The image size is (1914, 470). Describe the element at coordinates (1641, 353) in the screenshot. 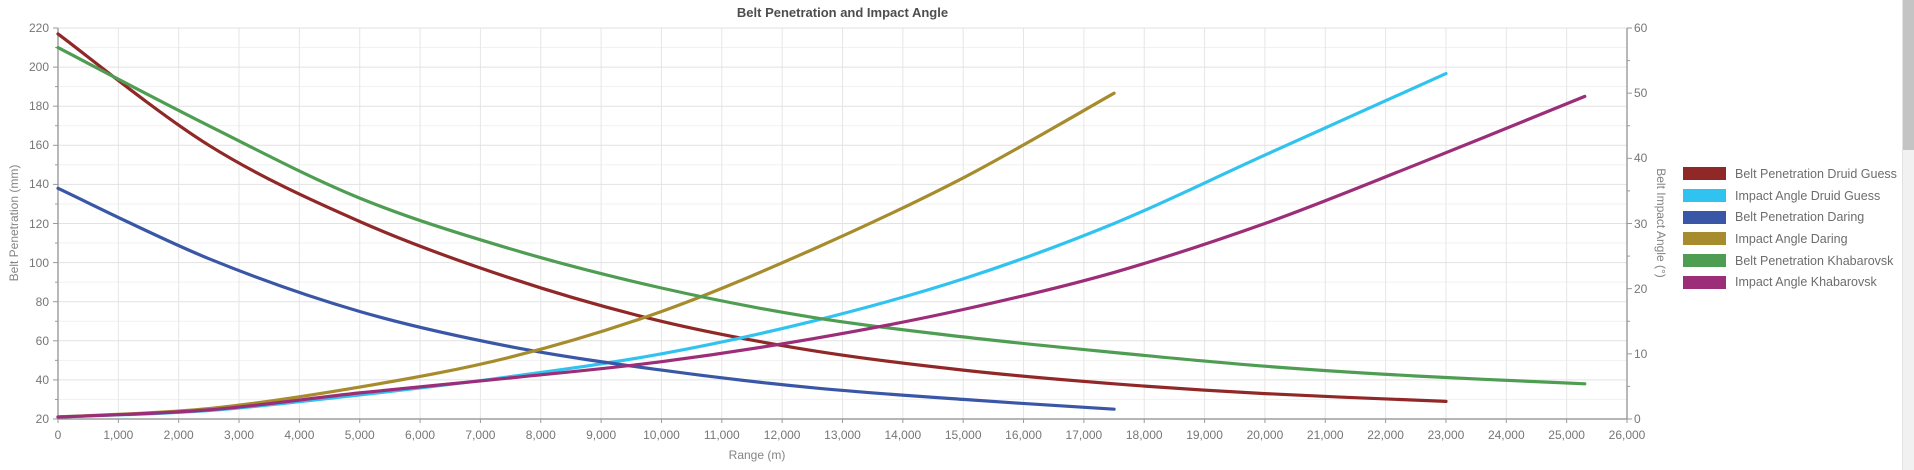

I see `y-right-tick-label: 10` at that location.